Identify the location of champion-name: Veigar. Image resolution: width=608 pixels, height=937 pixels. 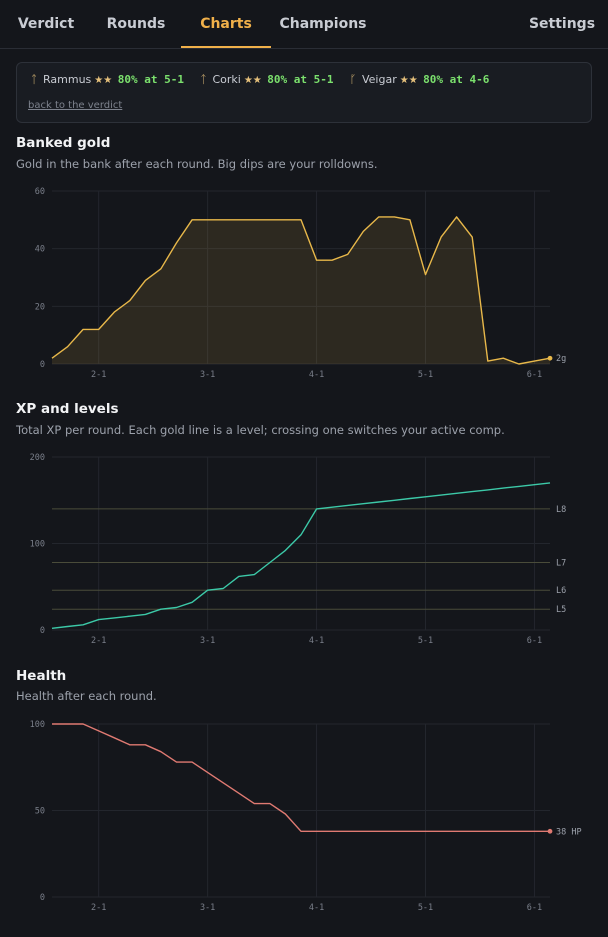
(379, 79).